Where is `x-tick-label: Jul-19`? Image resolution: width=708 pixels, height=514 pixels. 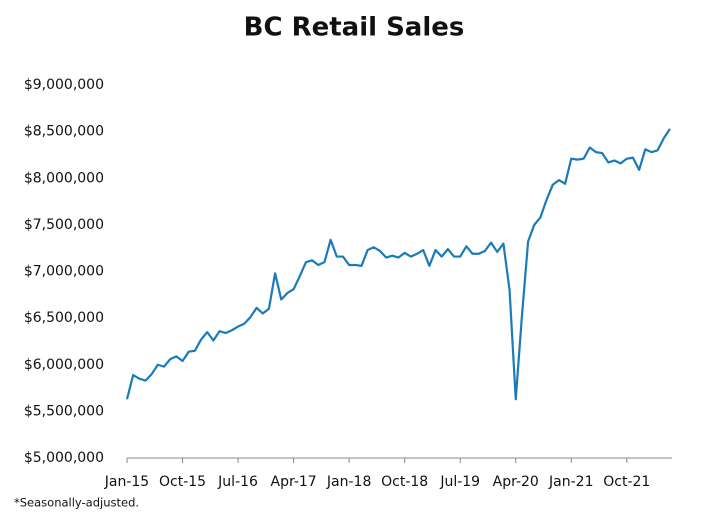 x-tick-label: Jul-19 is located at coordinates (459, 482).